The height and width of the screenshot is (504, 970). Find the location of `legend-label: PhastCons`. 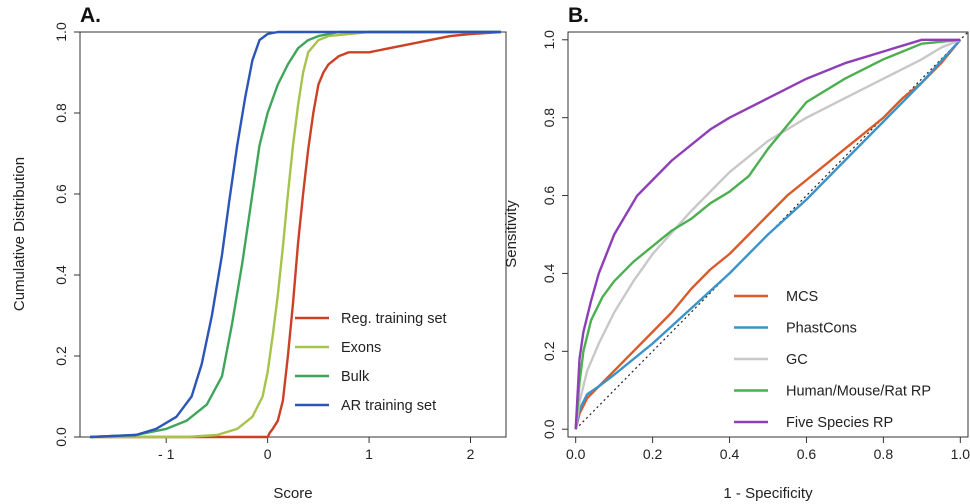

legend-label: PhastCons is located at coordinates (821, 329).